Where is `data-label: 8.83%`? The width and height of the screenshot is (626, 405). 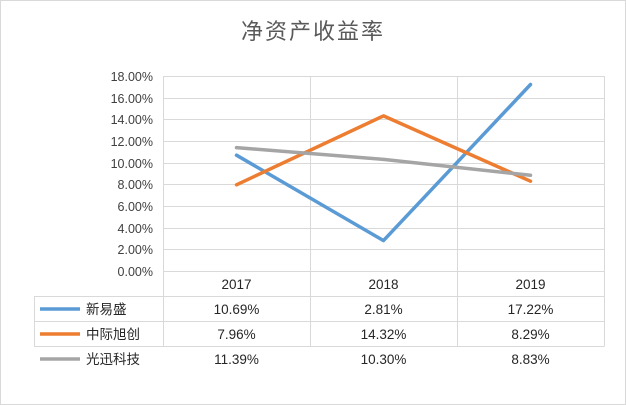
data-label: 8.83% is located at coordinates (530, 359).